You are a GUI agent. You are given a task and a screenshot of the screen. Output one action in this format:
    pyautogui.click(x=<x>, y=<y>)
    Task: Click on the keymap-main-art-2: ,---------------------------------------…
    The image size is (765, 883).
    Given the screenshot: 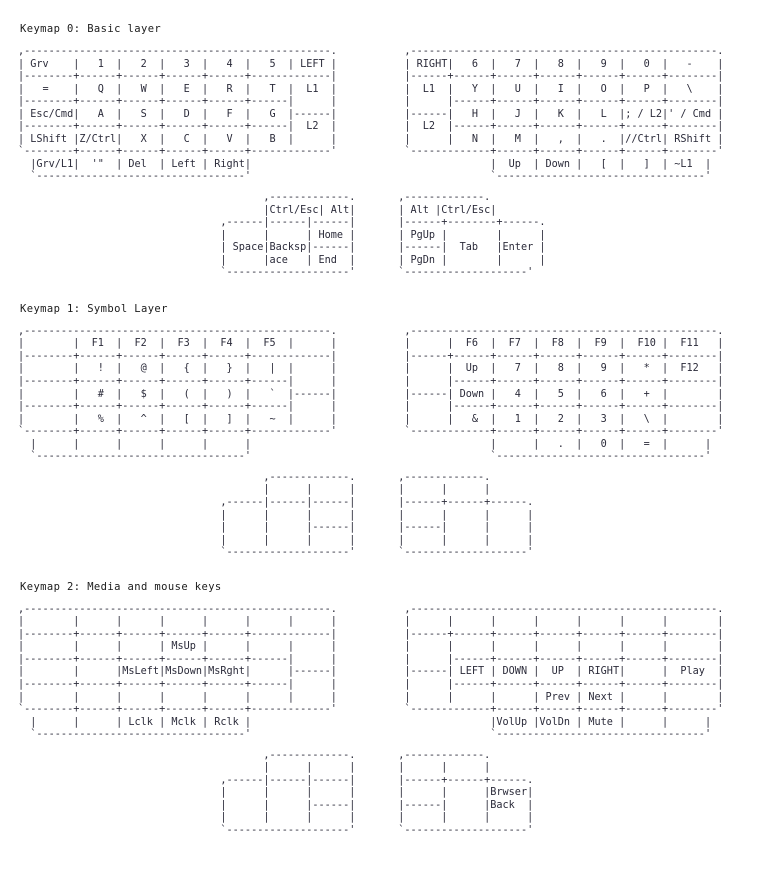 What is the action you would take?
    pyautogui.click(x=371, y=672)
    